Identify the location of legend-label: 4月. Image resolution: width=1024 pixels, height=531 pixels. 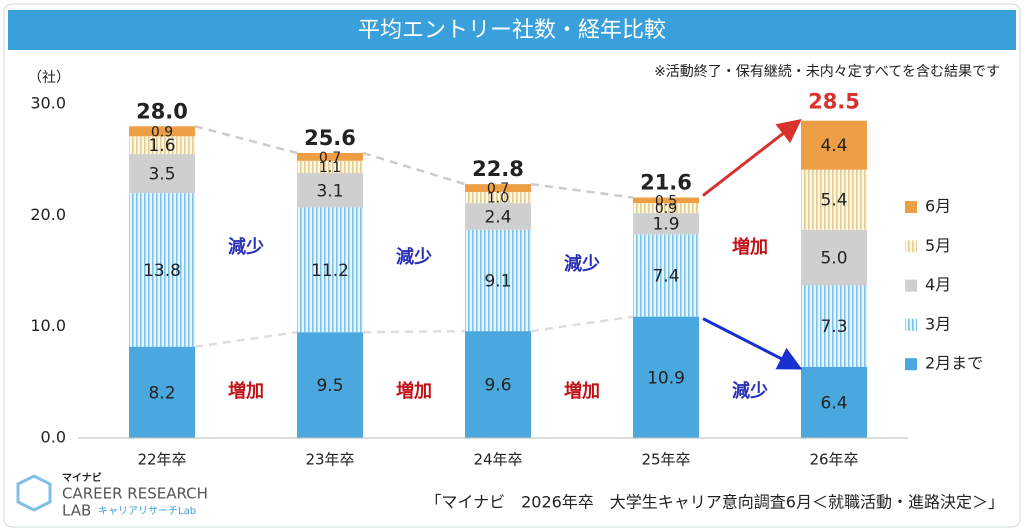
(938, 284).